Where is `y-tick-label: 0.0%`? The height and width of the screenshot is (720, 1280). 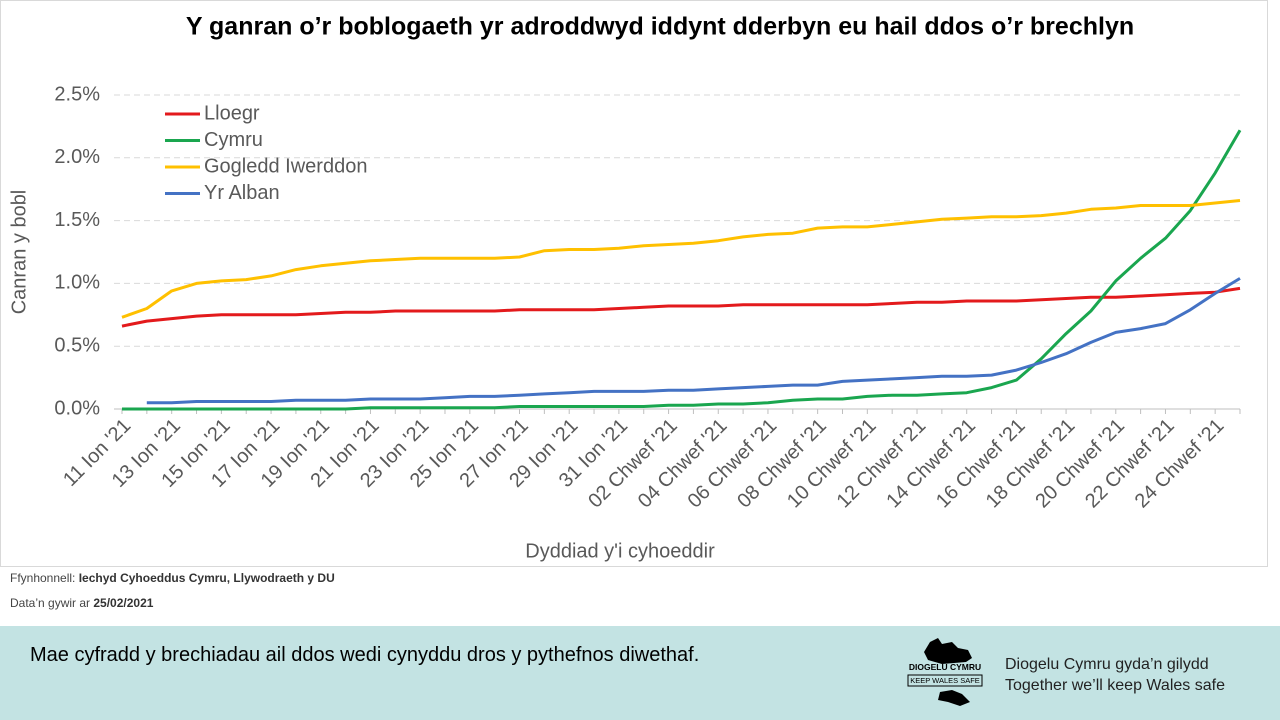
y-tick-label: 0.0% is located at coordinates (77, 408).